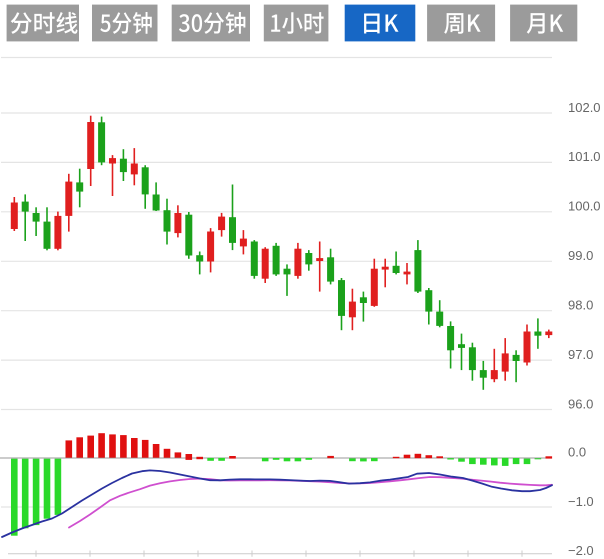 This screenshot has width=604, height=559. What do you see at coordinates (581, 501) in the screenshot?
I see `svg-text: −1.0` at bounding box center [581, 501].